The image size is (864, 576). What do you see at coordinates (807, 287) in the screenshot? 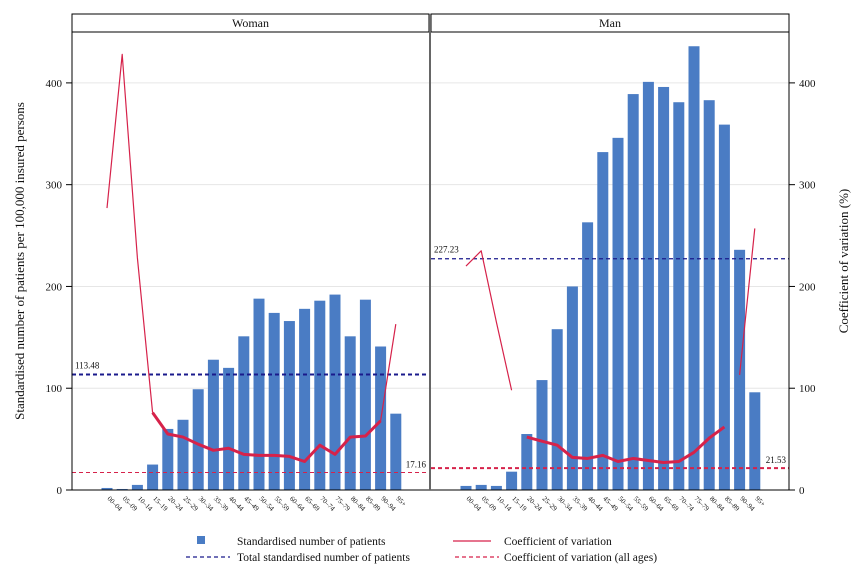
I see `y-tick-label-right: 200` at bounding box center [807, 287].